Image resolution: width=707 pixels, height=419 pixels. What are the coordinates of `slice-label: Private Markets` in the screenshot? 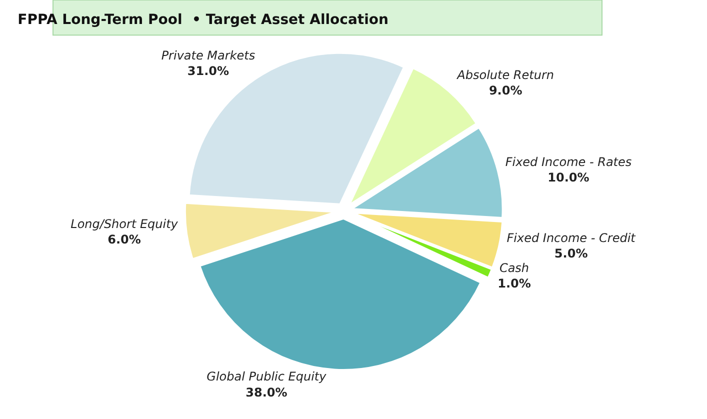 It's located at (208, 55).